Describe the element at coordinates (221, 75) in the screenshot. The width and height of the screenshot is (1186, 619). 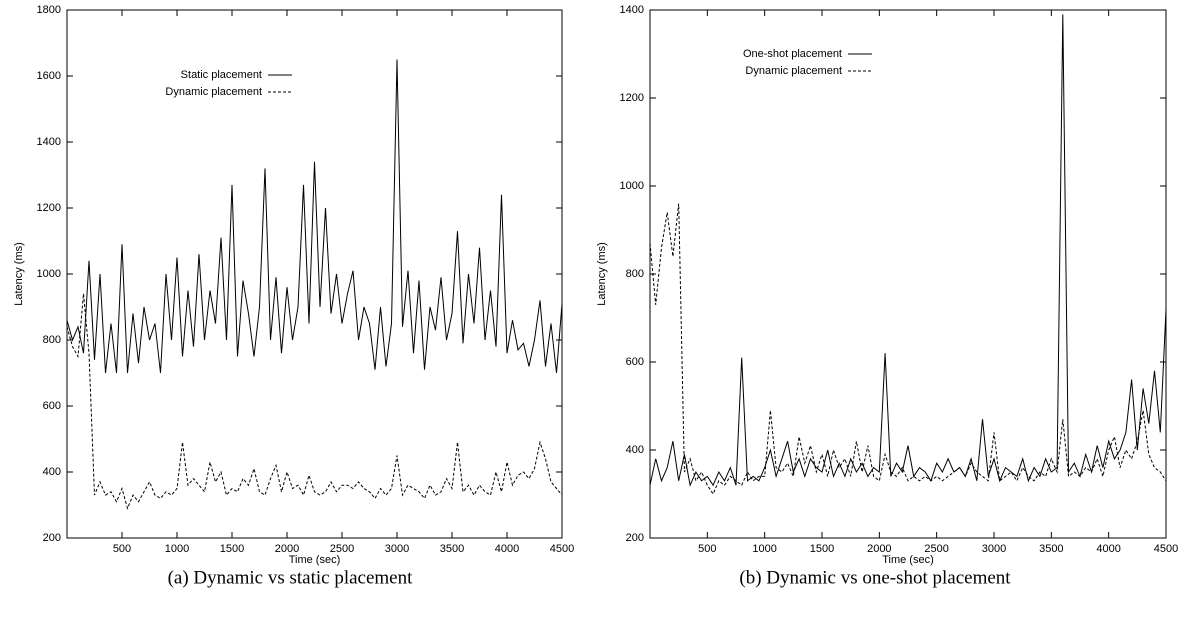
I see `legend-label: Static placement` at that location.